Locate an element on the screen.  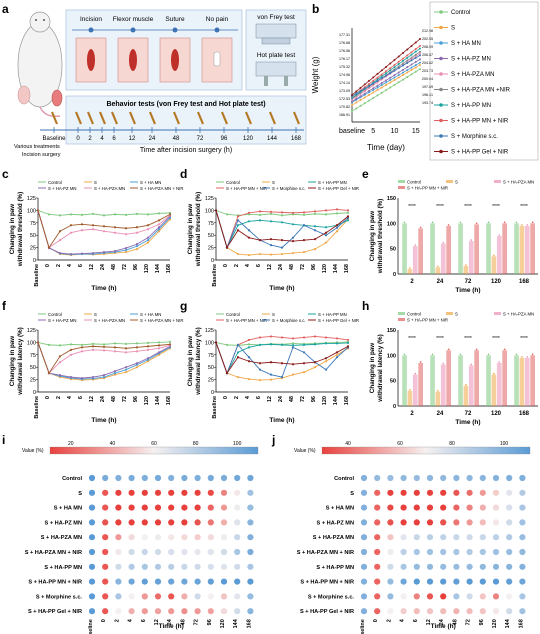
y-axis-title-line2: withdrawal latency (%) is located at coordinates (380, 368).